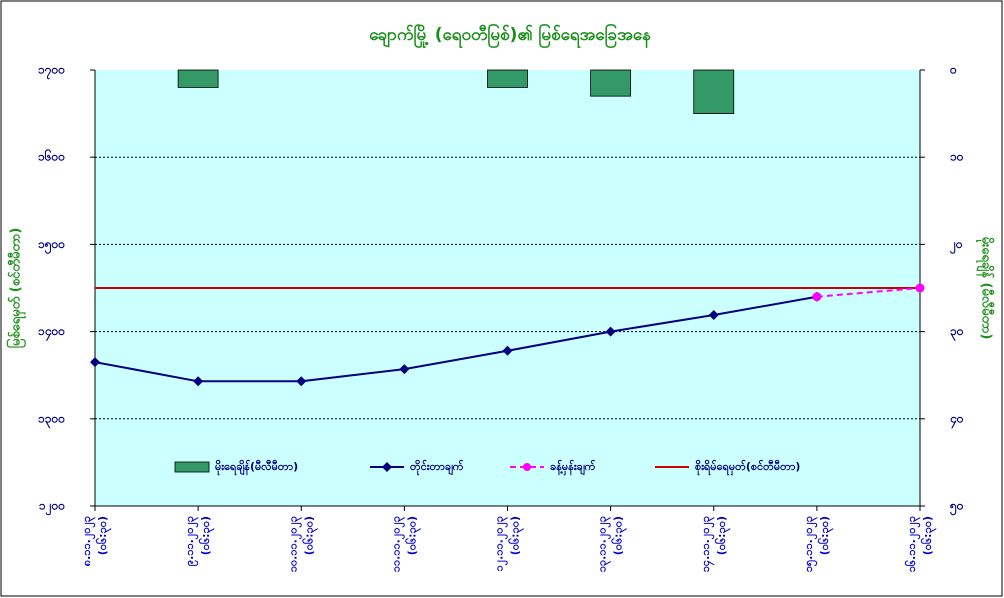  What do you see at coordinates (501, 543) in the screenshot?
I see `x-tick-label: ၁၂.၁၁.၂၀၂၃` at bounding box center [501, 543].